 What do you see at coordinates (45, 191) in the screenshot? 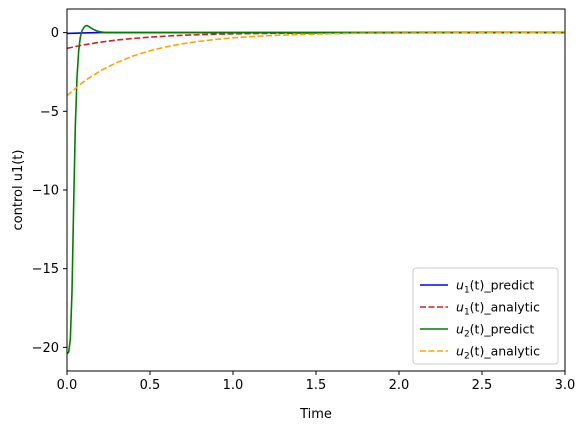
I see `y-tick-label: −10` at bounding box center [45, 191].